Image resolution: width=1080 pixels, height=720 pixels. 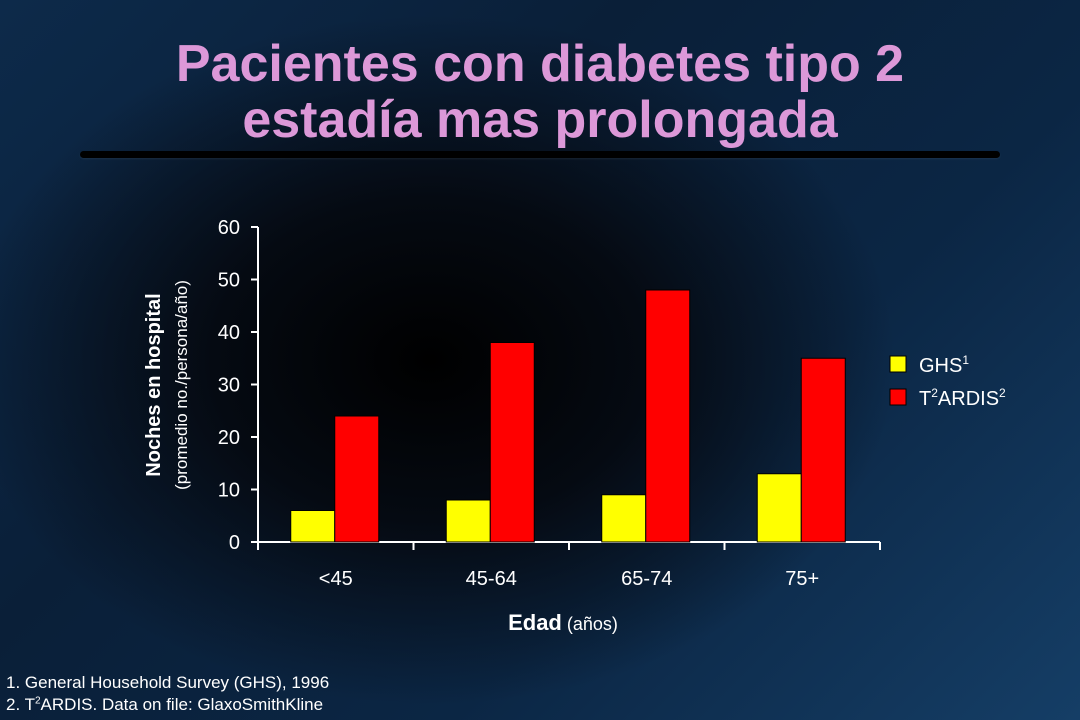 I want to click on y-tick-label: 20, so click(x=229, y=438).